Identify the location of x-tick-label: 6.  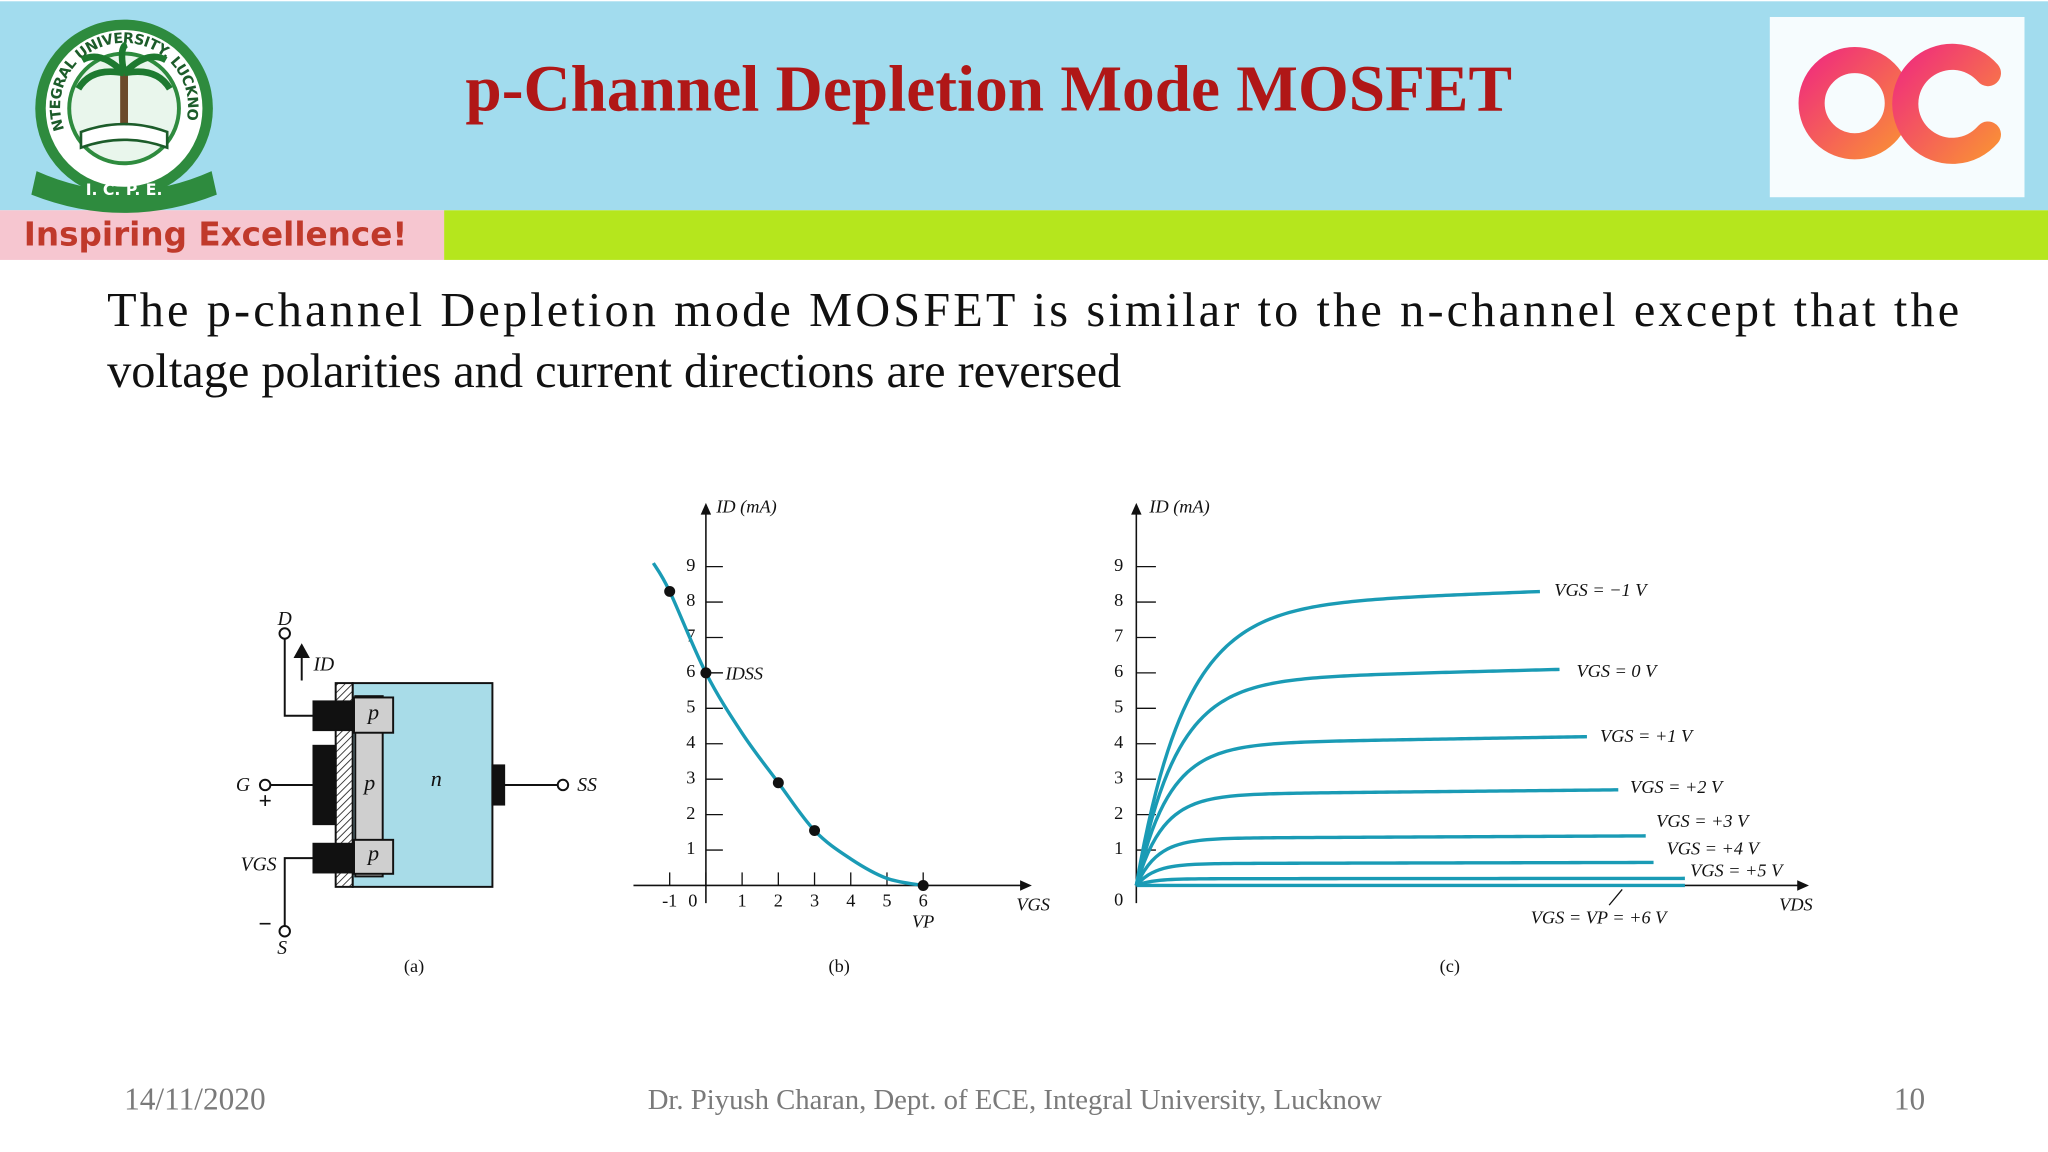
(923, 901).